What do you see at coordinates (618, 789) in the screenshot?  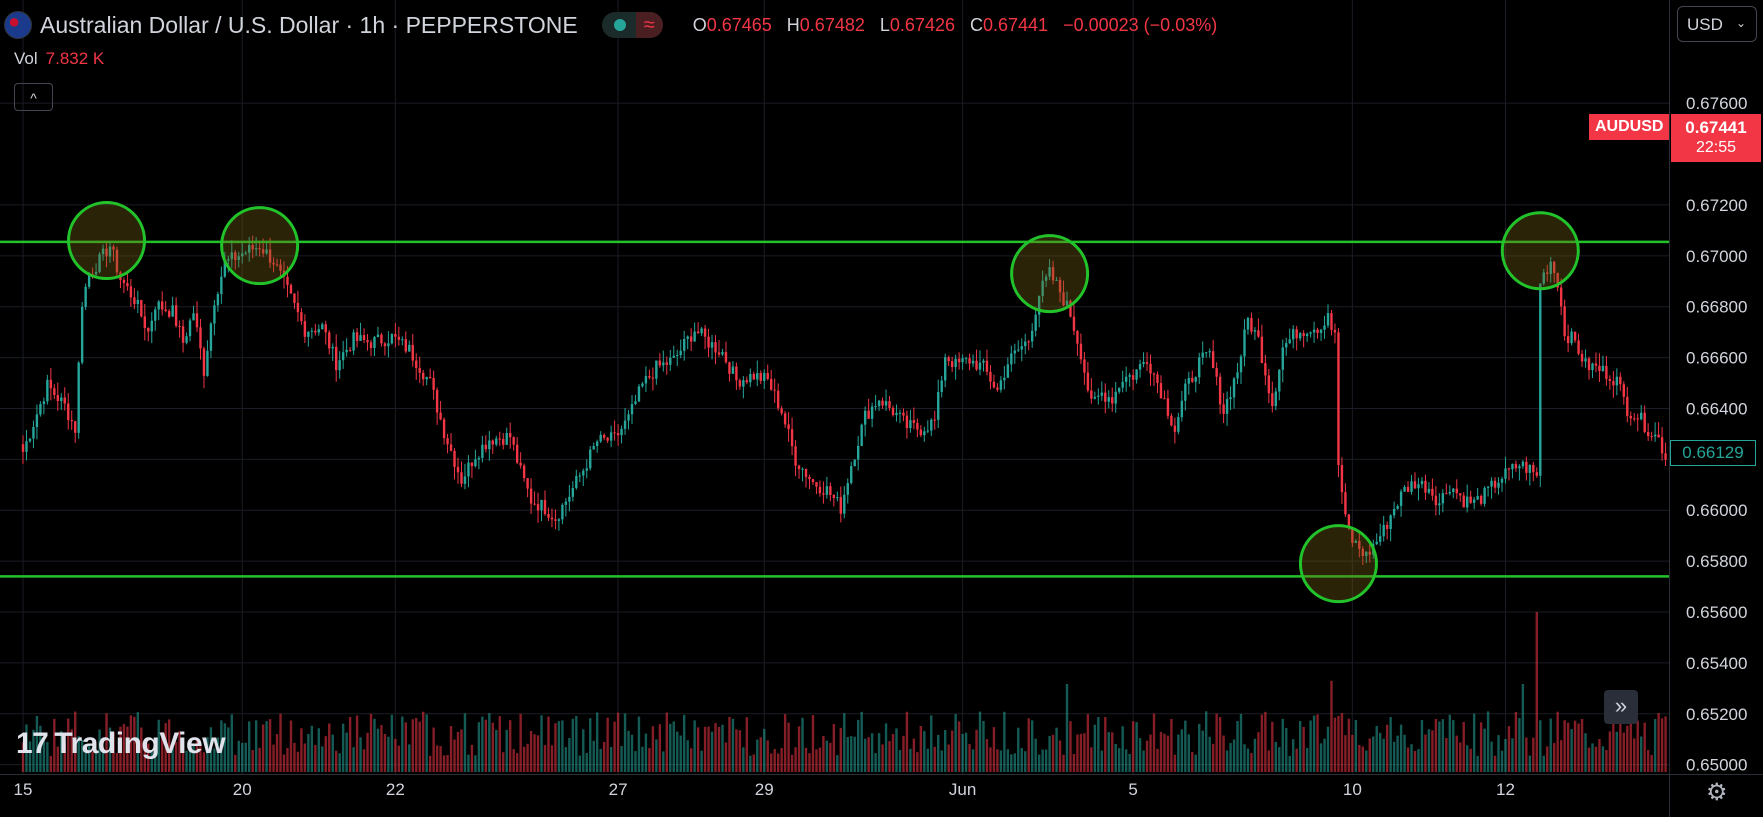 I see `time-tick-label: 27` at bounding box center [618, 789].